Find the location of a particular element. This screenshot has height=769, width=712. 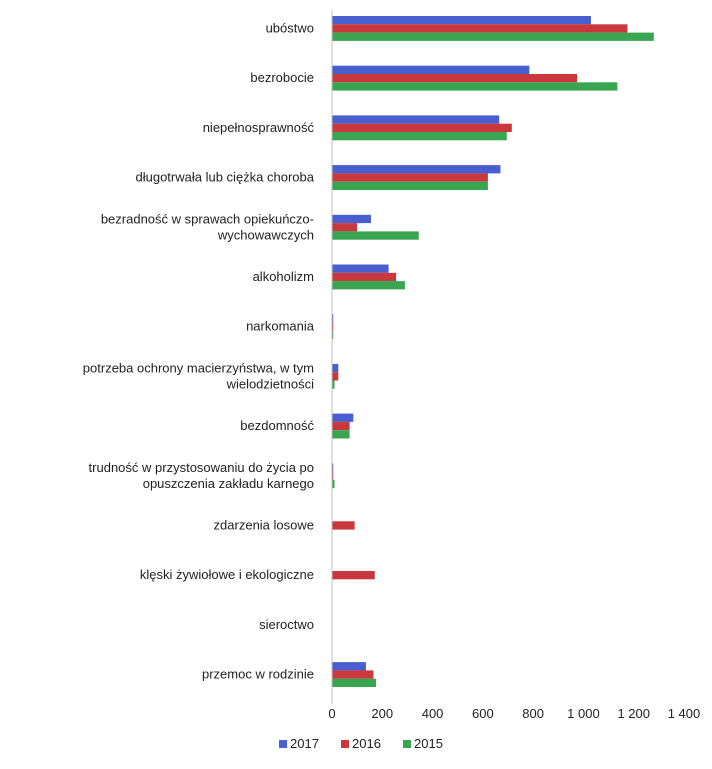

x-tick-label: 1 000 is located at coordinates (583, 713).